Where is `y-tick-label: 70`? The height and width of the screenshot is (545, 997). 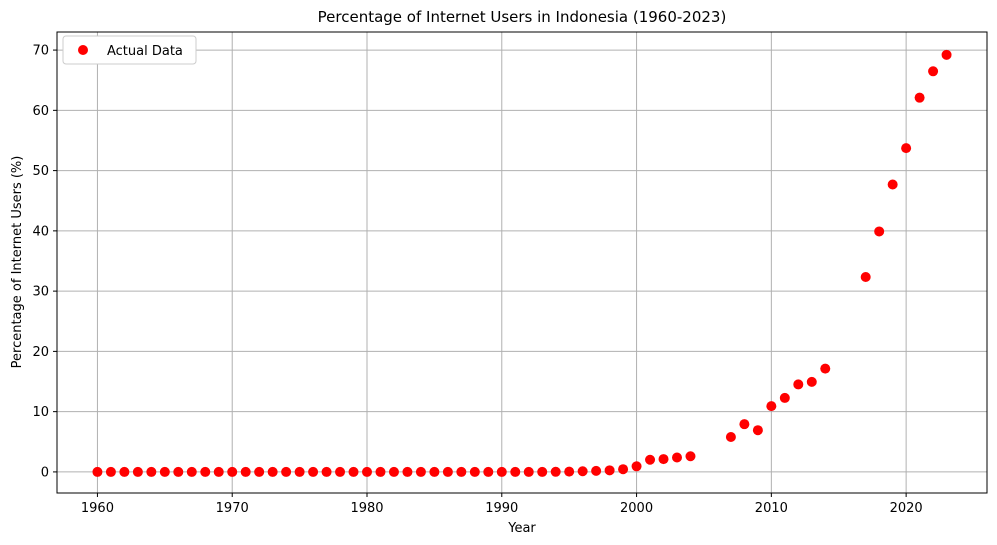
y-tick-label: 70 is located at coordinates (40, 51).